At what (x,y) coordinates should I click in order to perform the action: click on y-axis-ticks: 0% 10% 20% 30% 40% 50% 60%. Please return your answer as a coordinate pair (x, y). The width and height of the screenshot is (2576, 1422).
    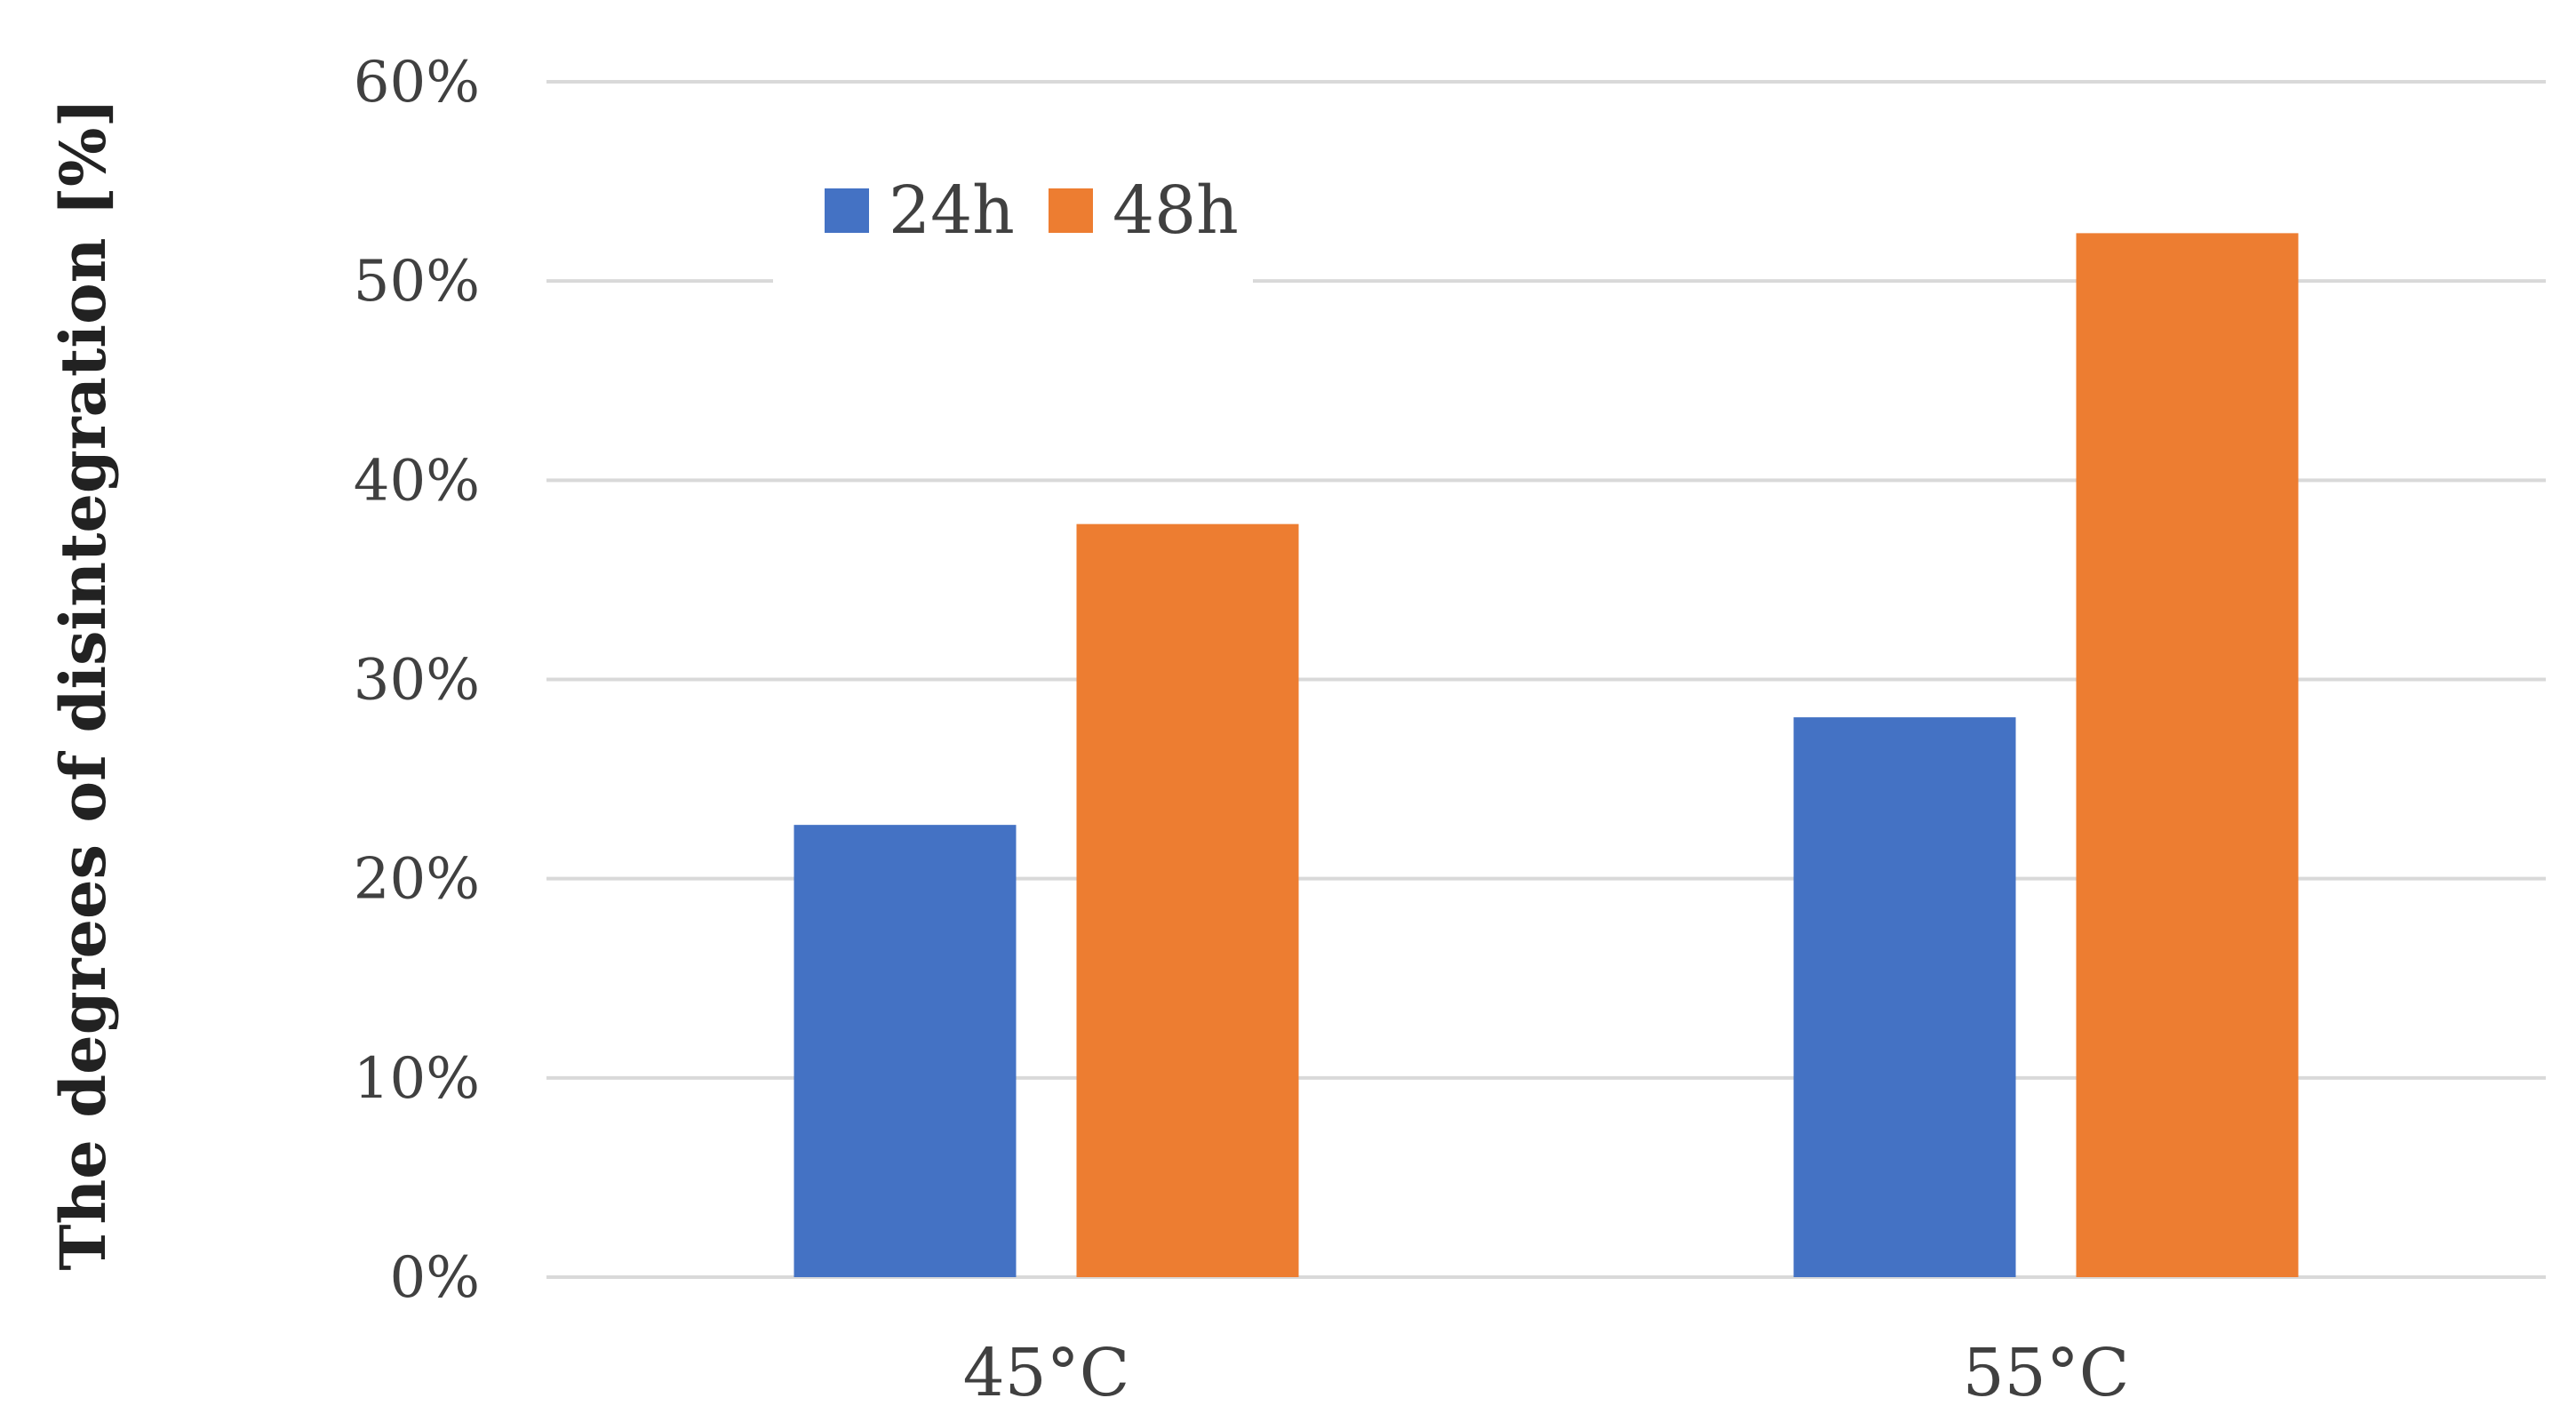
    Looking at the image, I should click on (417, 680).